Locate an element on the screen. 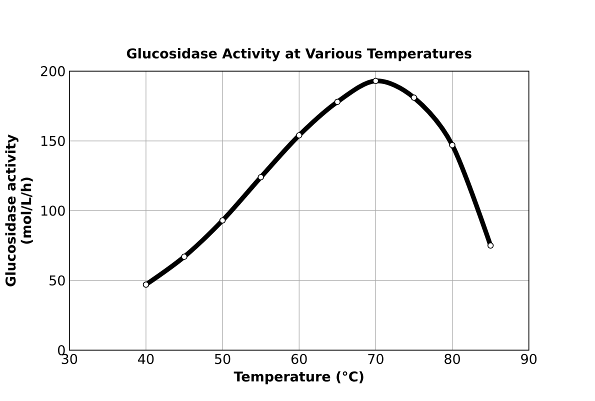  x-tick-label: 70 is located at coordinates (376, 359).